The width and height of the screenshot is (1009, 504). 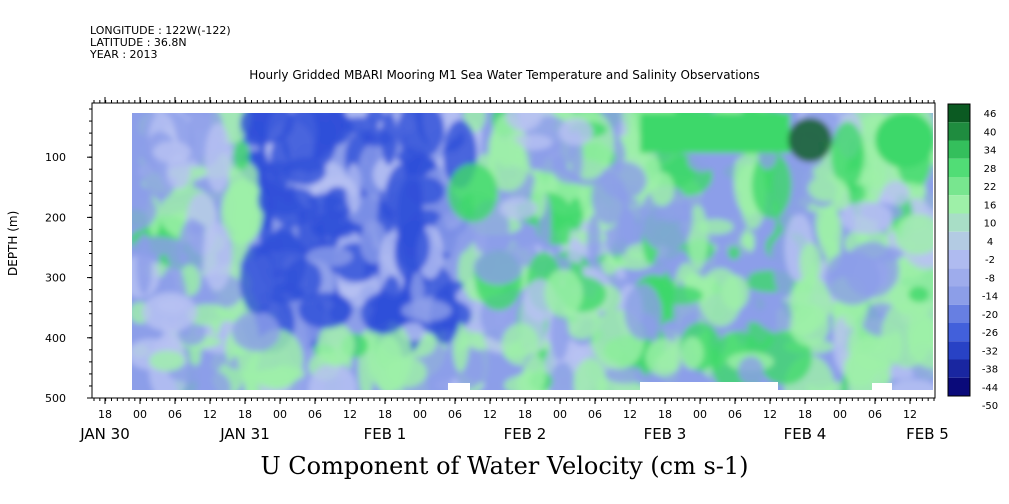 What do you see at coordinates (990, 132) in the screenshot?
I see `colorbar-label: 40` at bounding box center [990, 132].